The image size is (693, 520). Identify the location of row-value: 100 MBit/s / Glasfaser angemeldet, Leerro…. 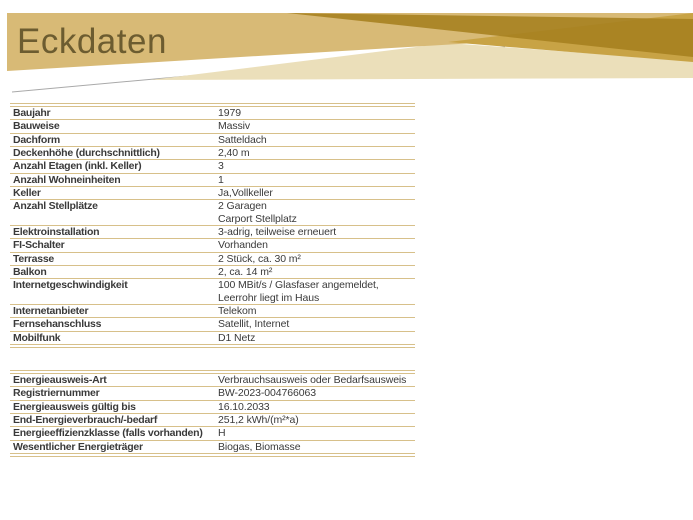
(298, 291).